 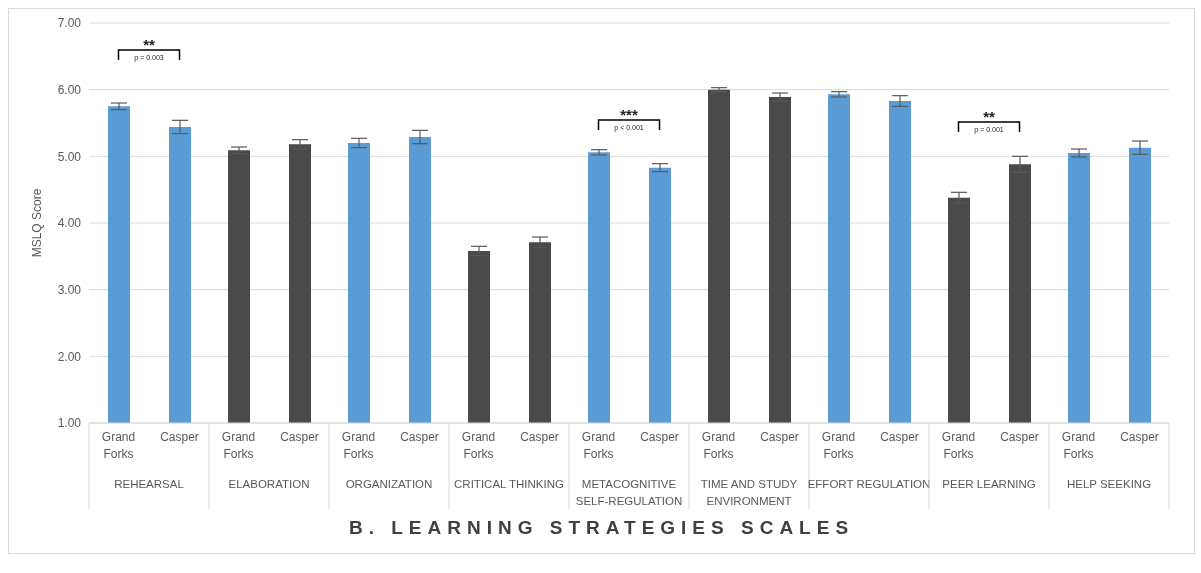 What do you see at coordinates (869, 484) in the screenshot?
I see `x-tick-label: EFFORT REGULATION` at bounding box center [869, 484].